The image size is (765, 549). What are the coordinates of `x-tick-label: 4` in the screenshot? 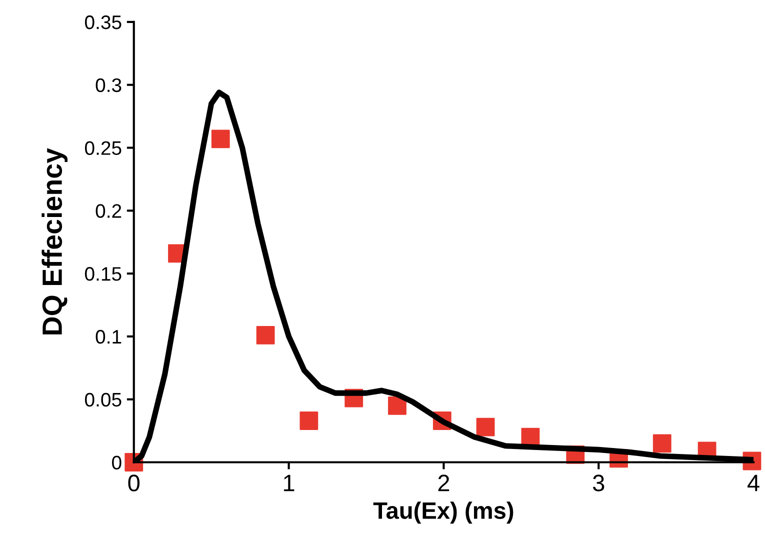 It's located at (754, 483).